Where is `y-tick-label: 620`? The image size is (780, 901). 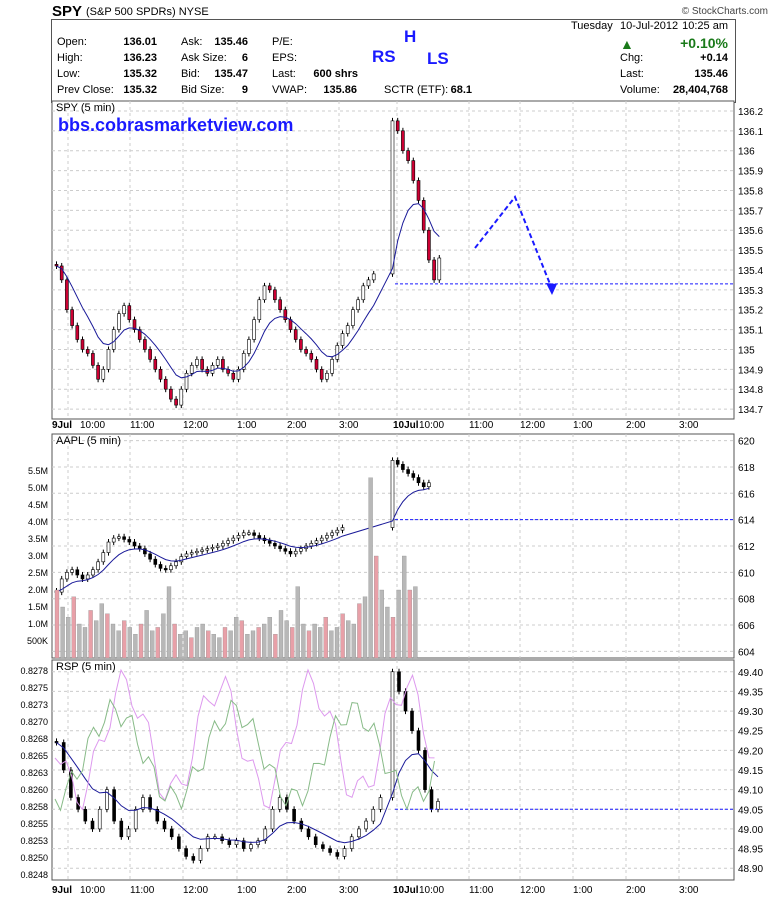
y-tick-label: 620 is located at coordinates (746, 442).